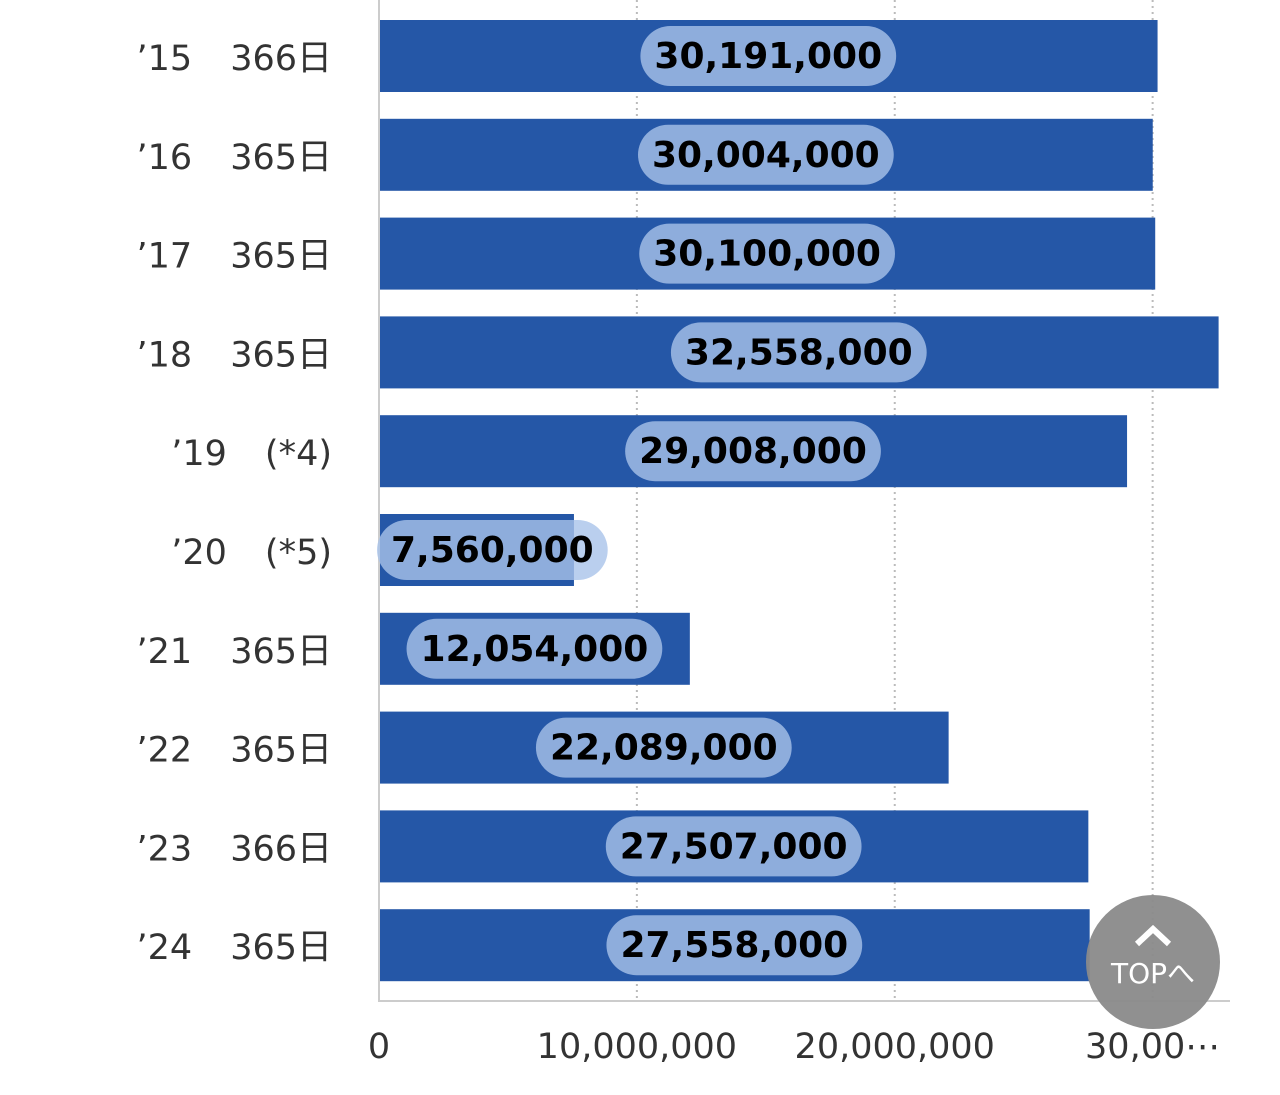  I want to click on value-label: 22,089,000, so click(664, 748).